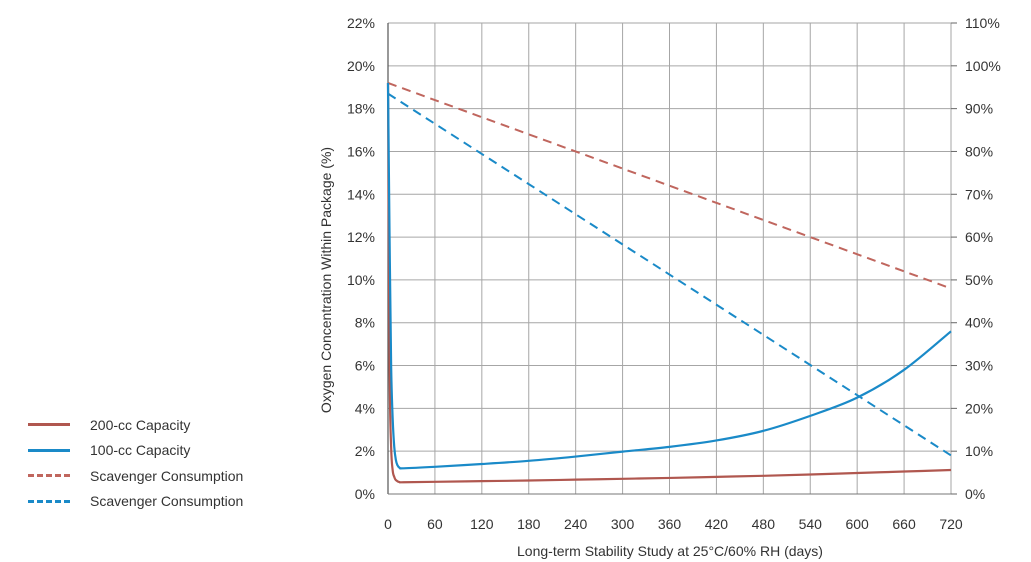 The height and width of the screenshot is (562, 1031). Describe the element at coordinates (388, 524) in the screenshot. I see `x-tick-label: 0` at that location.